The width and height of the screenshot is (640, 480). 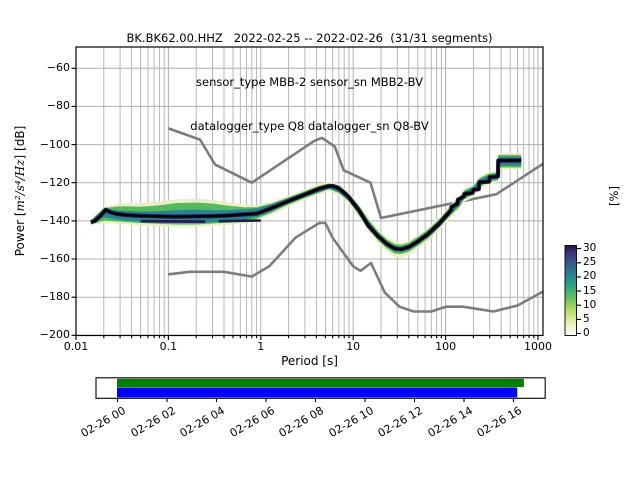 I want to click on colorbar-tick-label: 0, so click(x=586, y=333).